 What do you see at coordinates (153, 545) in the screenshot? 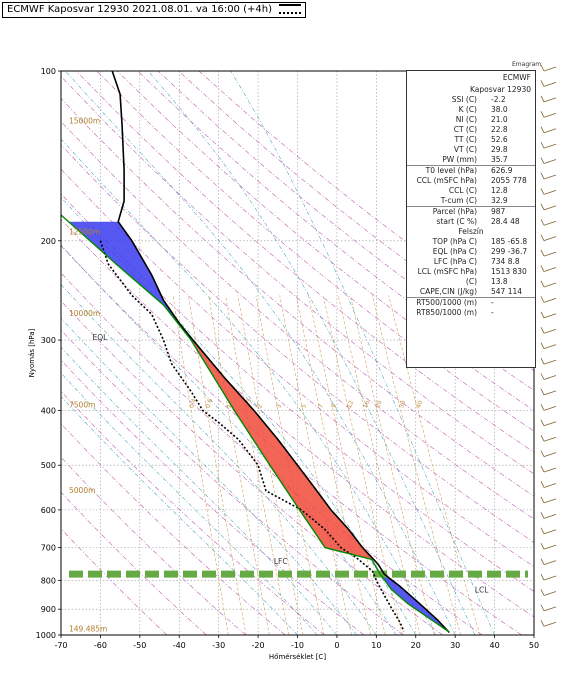
I see `dry-adiabat` at bounding box center [153, 545].